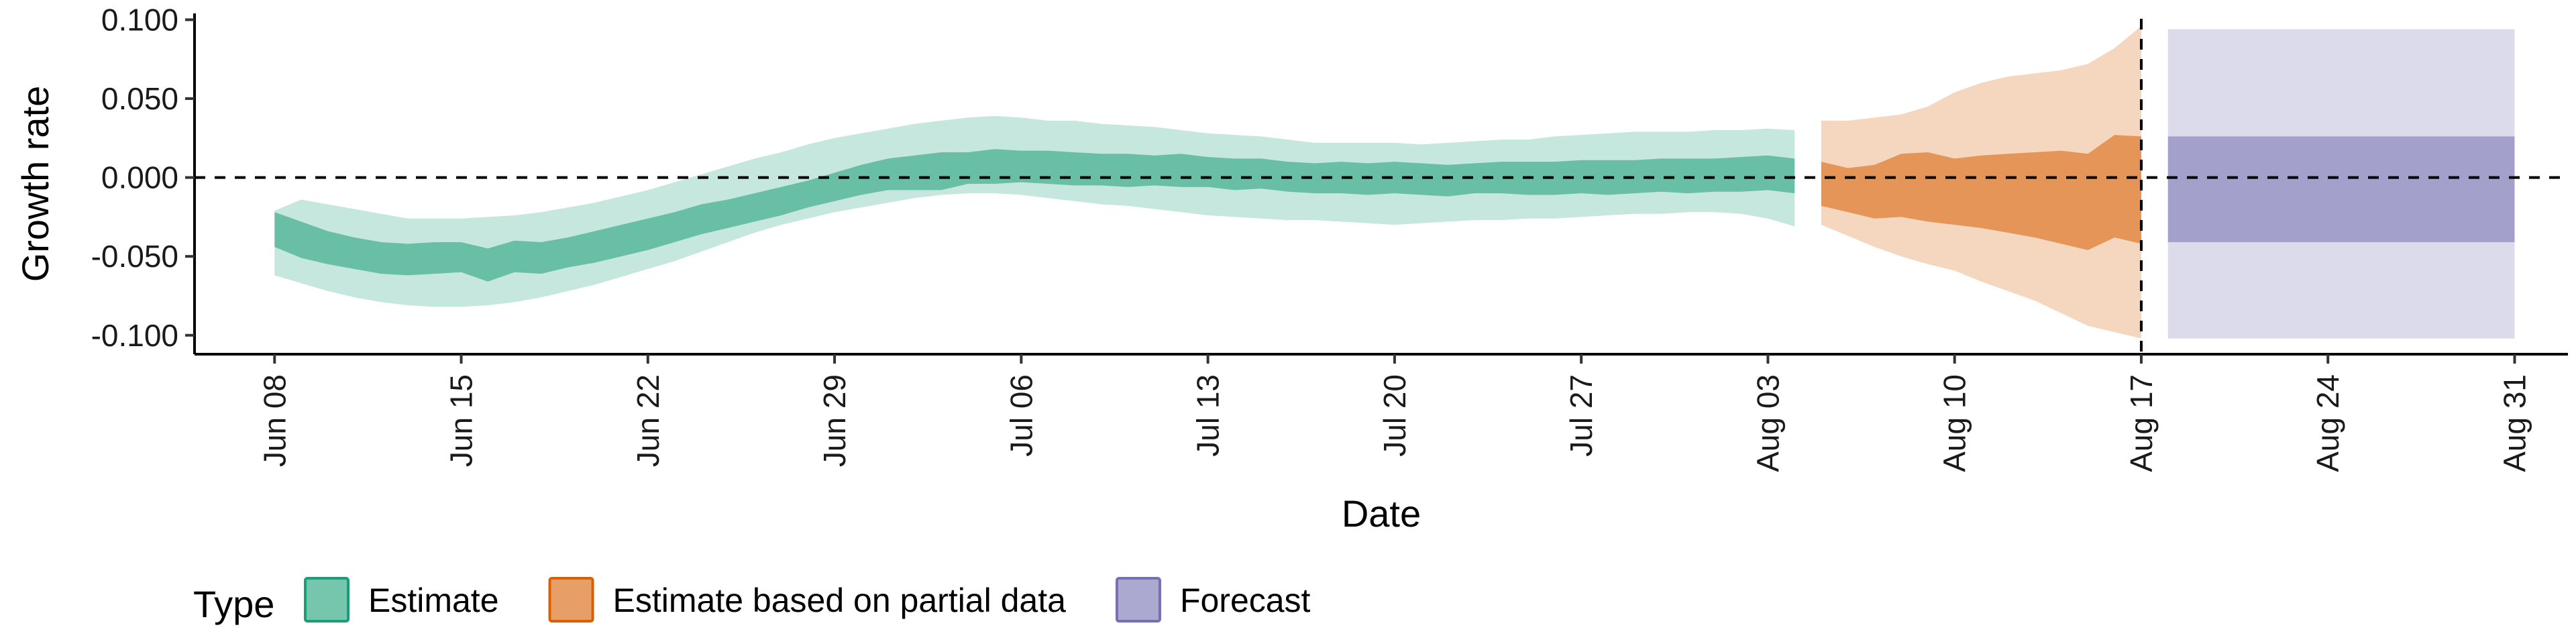  What do you see at coordinates (35, 184) in the screenshot?
I see `y-axis-title: Growth rate` at bounding box center [35, 184].